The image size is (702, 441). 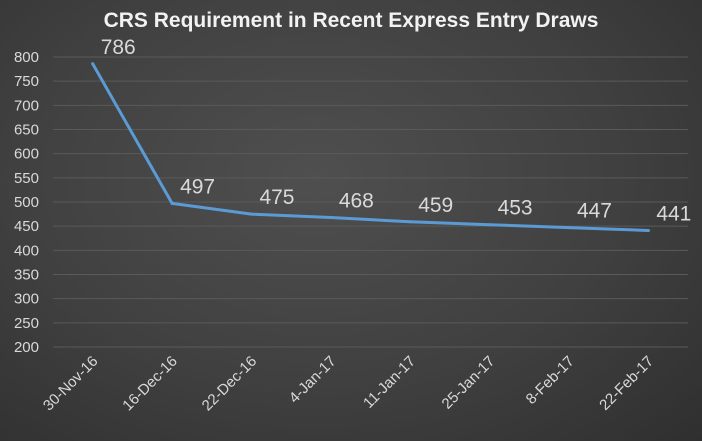 I want to click on y-tick-label: 500, so click(x=26, y=202).